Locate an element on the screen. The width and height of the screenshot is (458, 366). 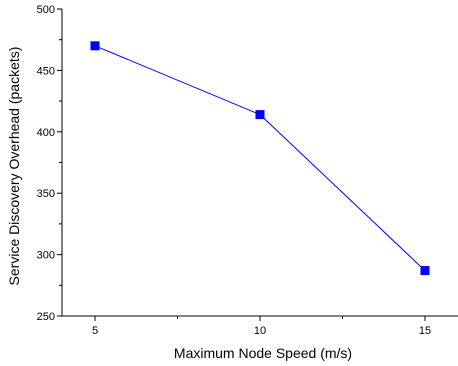
x-tick-label: 15 is located at coordinates (425, 331).